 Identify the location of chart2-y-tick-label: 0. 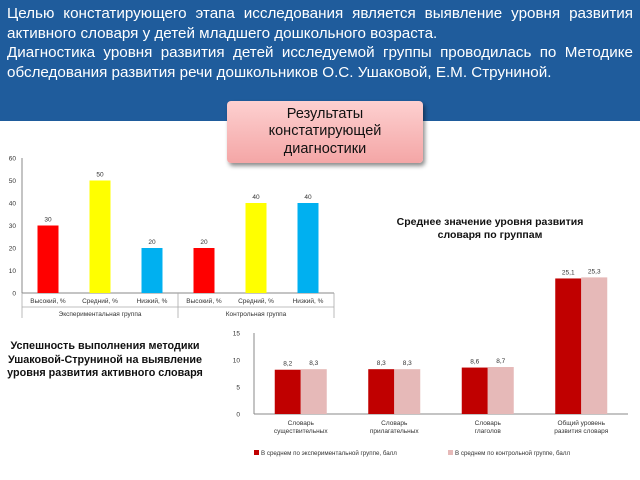
(238, 415).